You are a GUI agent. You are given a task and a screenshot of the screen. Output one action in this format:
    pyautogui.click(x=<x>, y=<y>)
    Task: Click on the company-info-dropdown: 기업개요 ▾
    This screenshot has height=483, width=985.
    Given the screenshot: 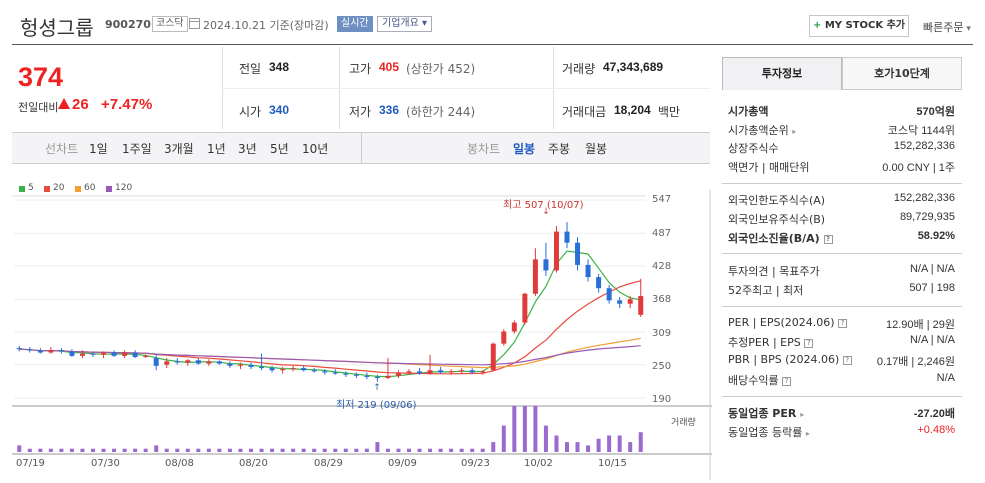 What is the action you would take?
    pyautogui.click(x=405, y=24)
    